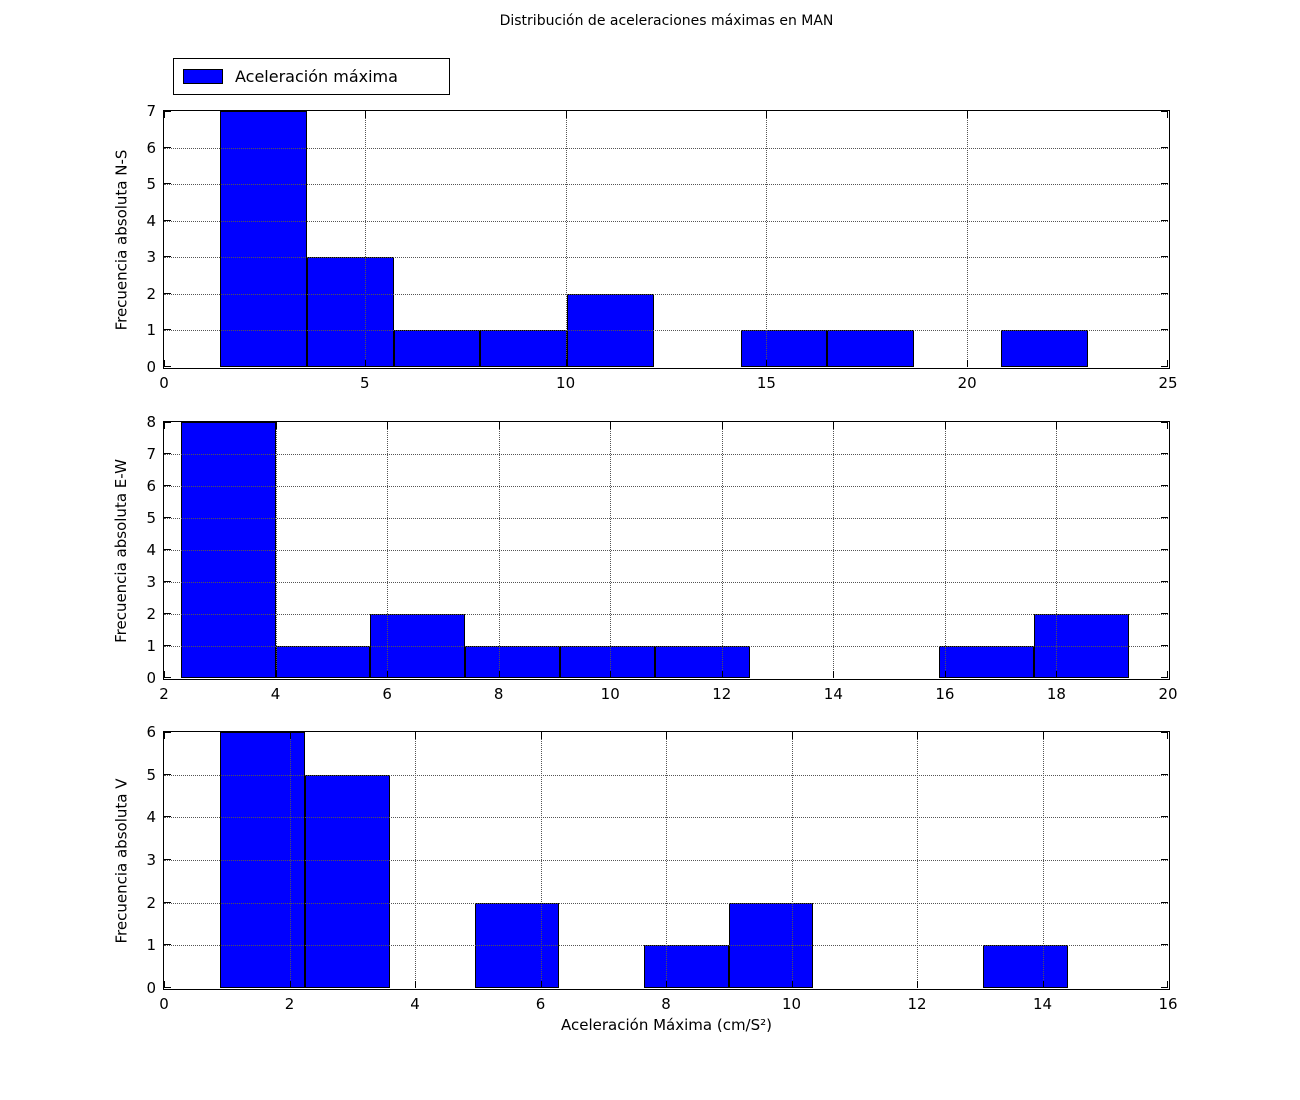 The image size is (1300, 1100). I want to click on x-tick-label: 16, so click(1168, 1004).